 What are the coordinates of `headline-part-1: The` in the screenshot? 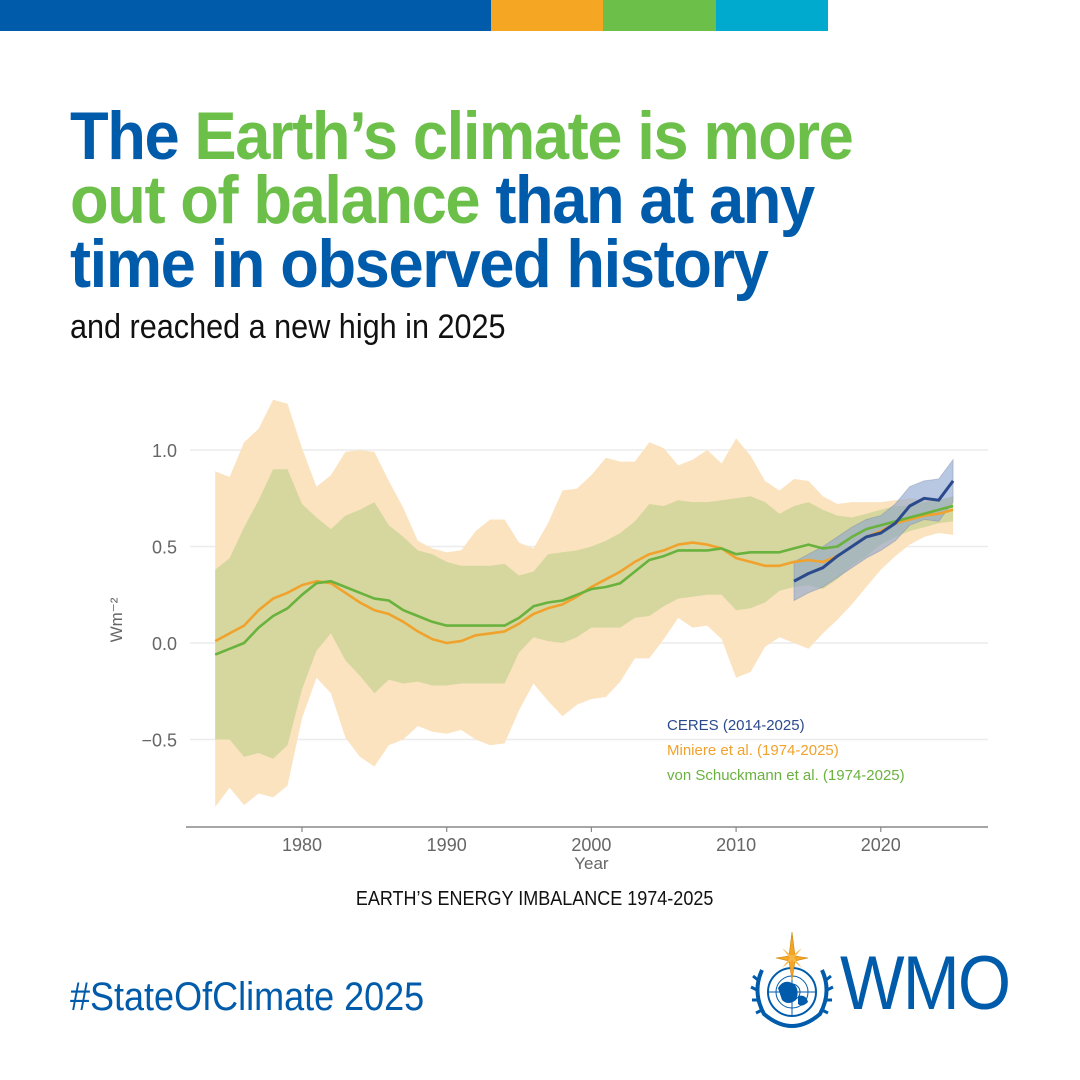 It's located at (132, 136).